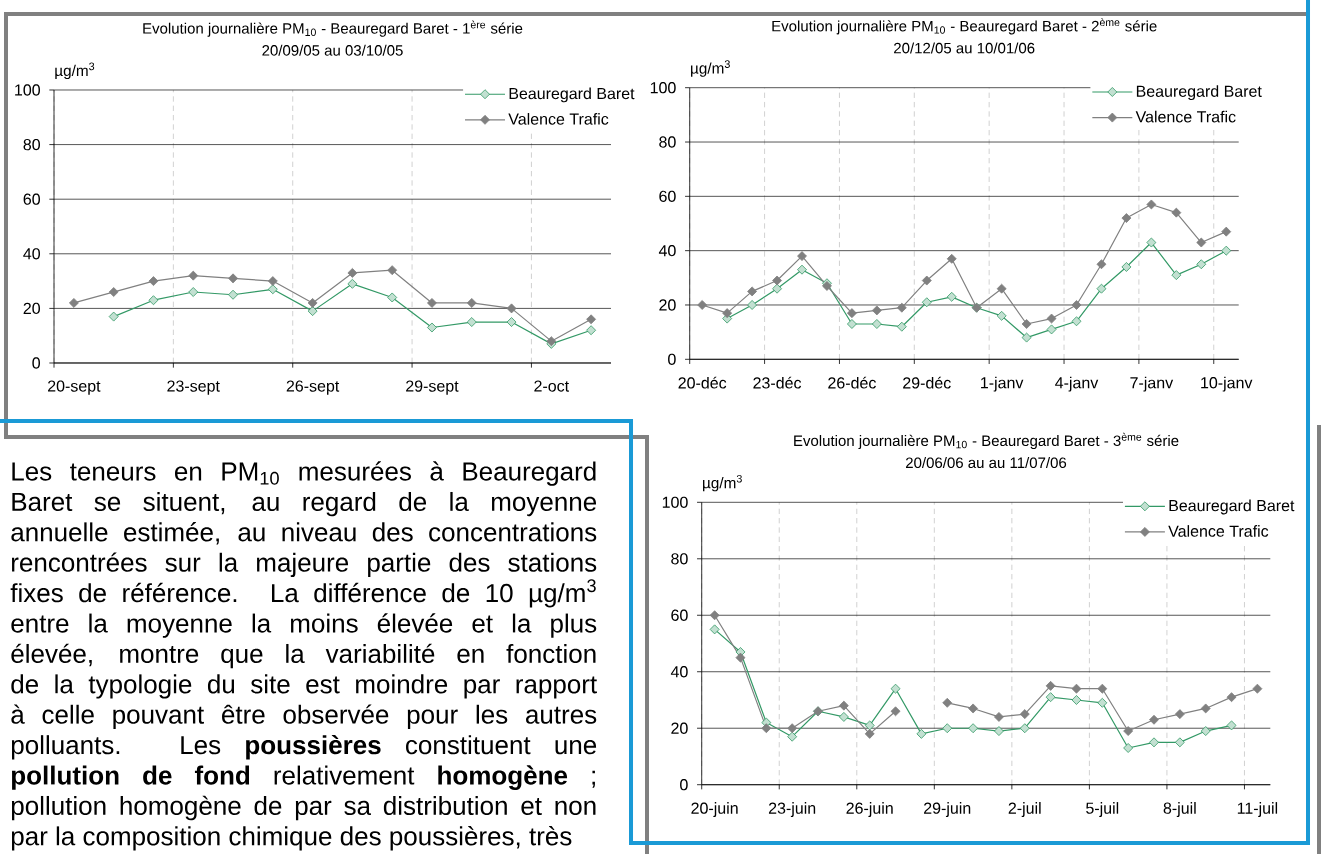 This screenshot has height=854, width=1321. What do you see at coordinates (964, 26) in the screenshot?
I see `chart-title: Evolution journalière PM$_{10}$ - Beauregard Baret - 2$^{ème}$ série` at bounding box center [964, 26].